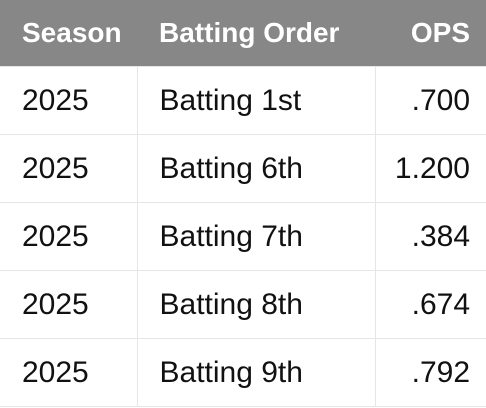 The width and height of the screenshot is (486, 408). Describe the element at coordinates (256, 236) in the screenshot. I see `table-cell: Batting 7th` at that location.